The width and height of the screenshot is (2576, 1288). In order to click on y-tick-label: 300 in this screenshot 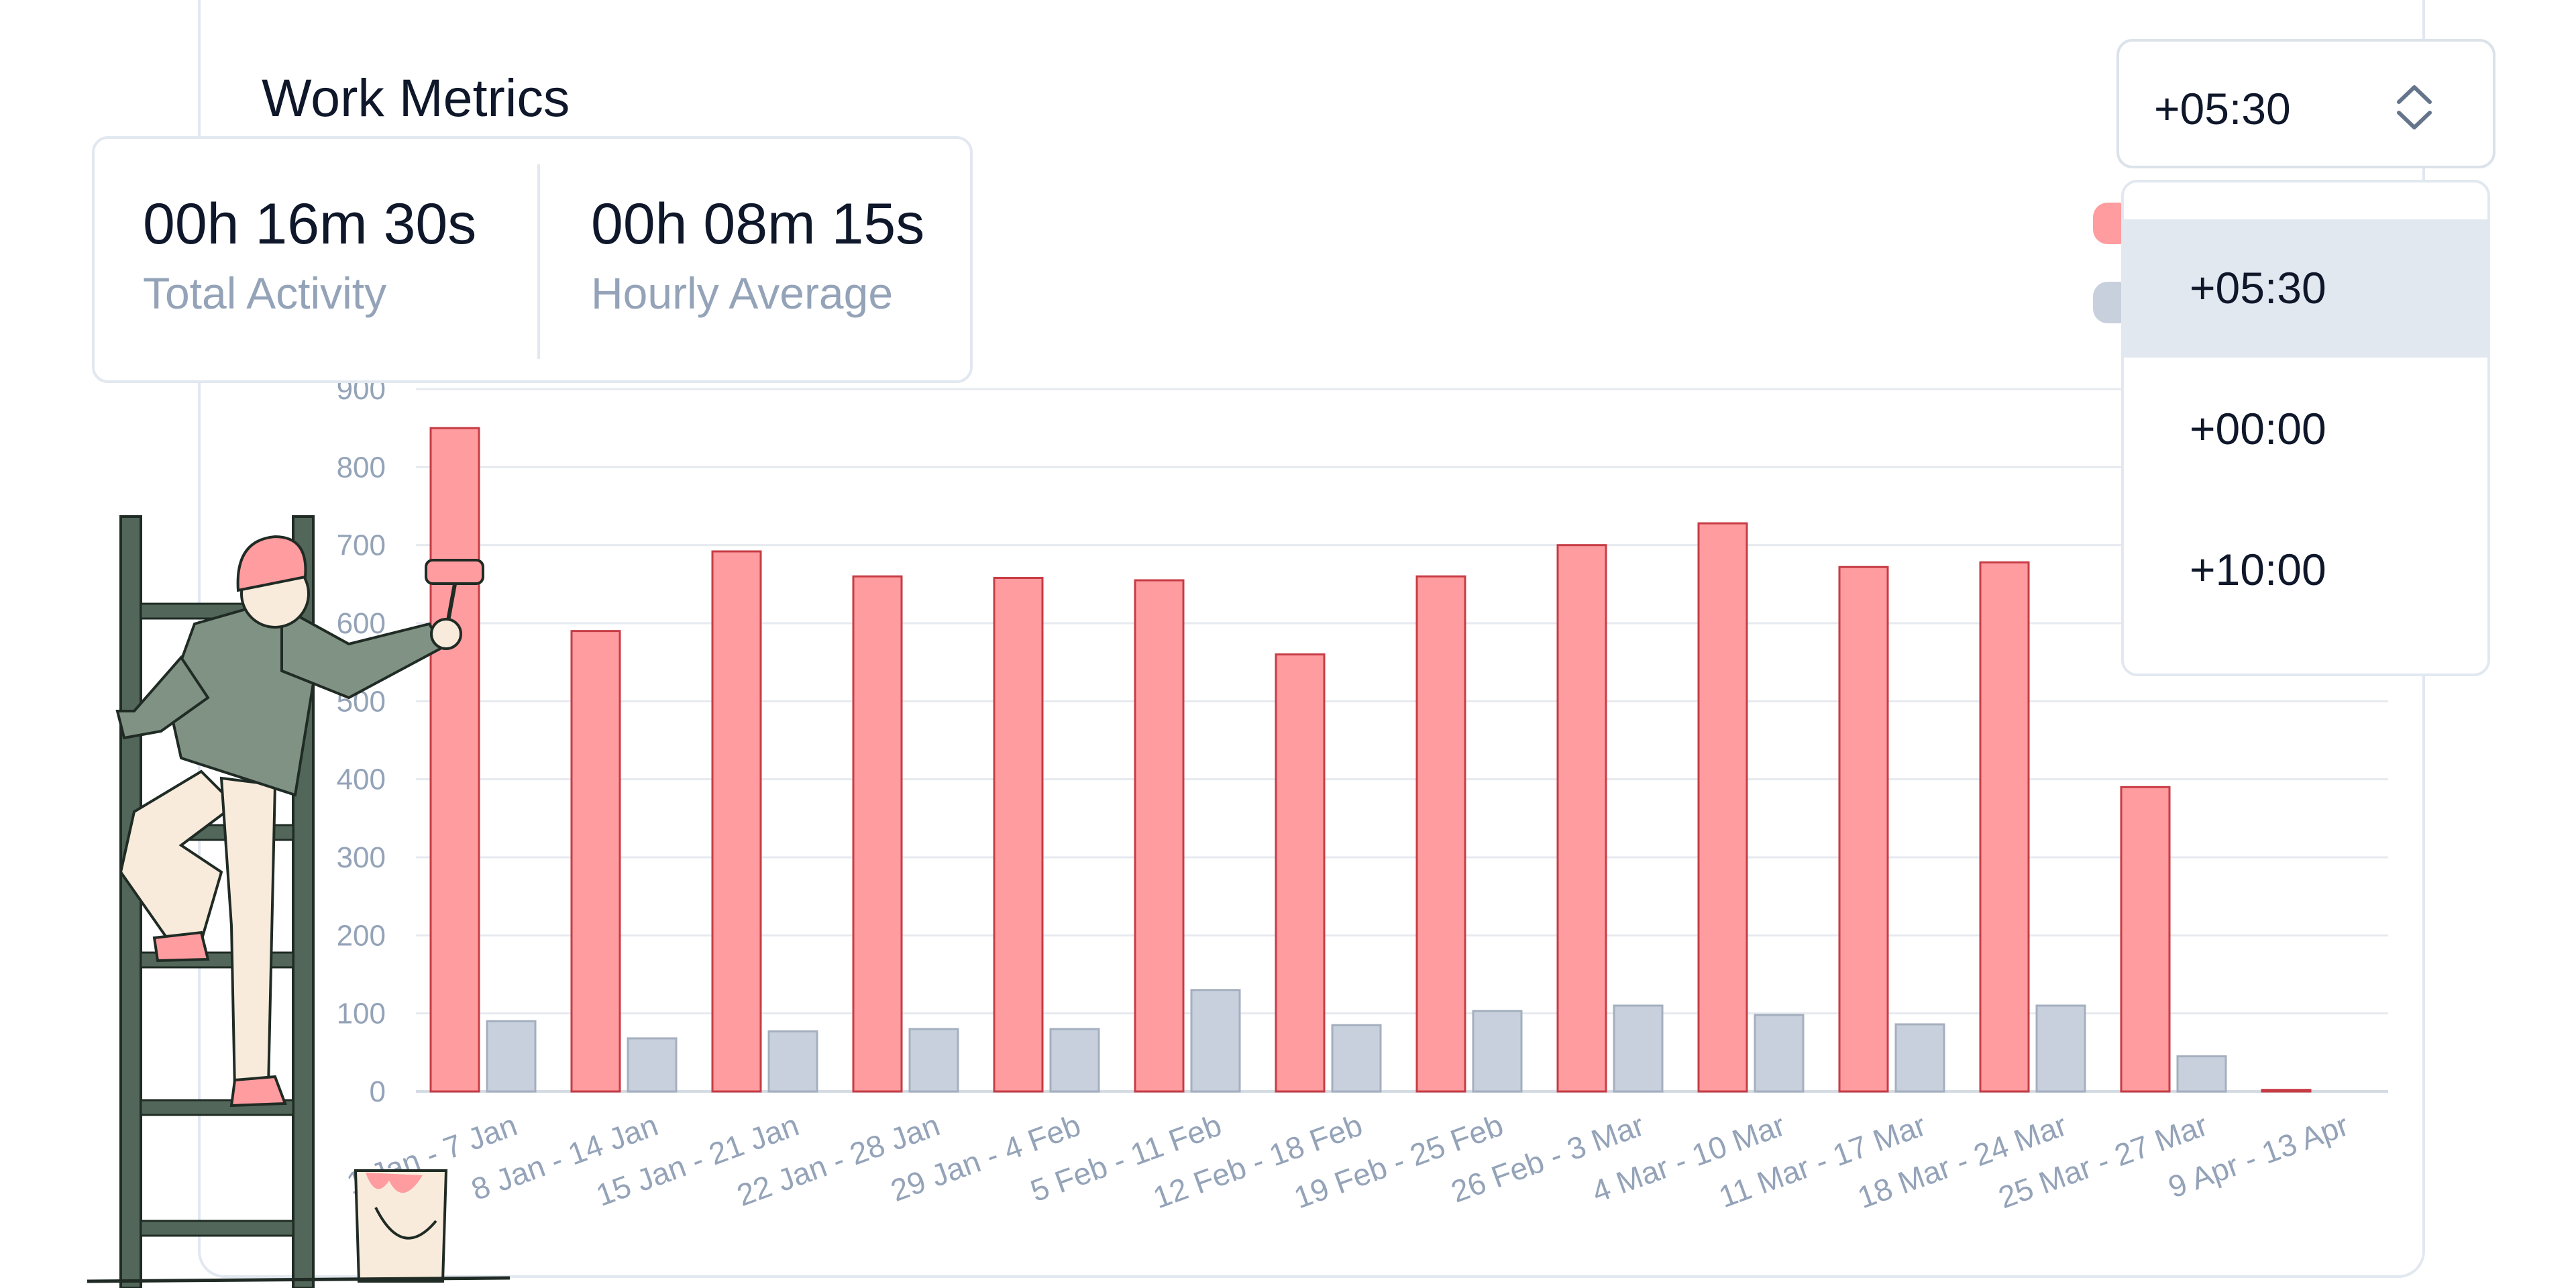, I will do `click(361, 857)`.